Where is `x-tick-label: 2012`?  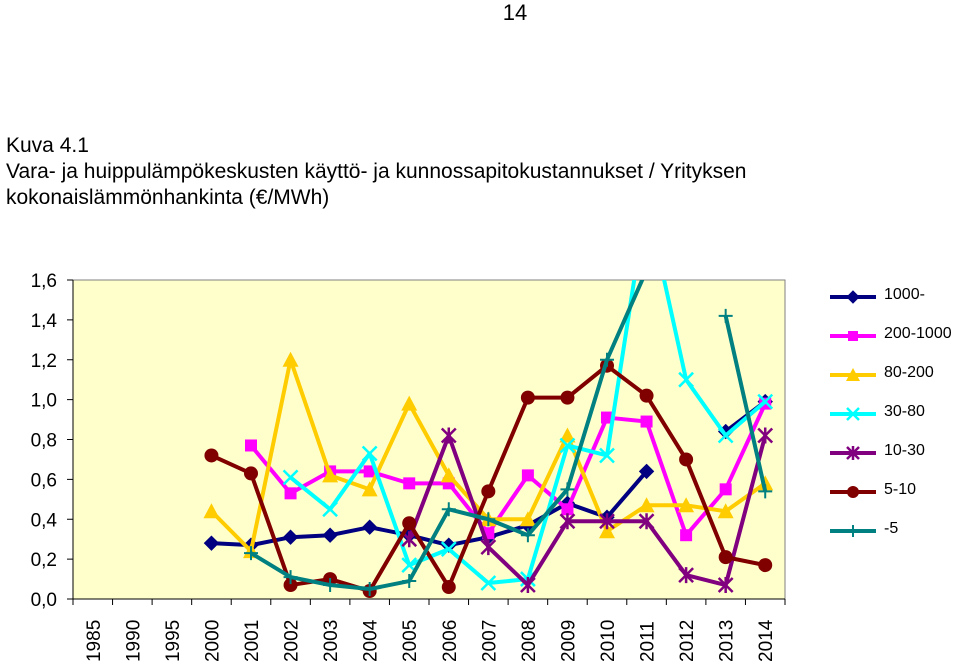
x-tick-label: 2012 is located at coordinates (687, 641).